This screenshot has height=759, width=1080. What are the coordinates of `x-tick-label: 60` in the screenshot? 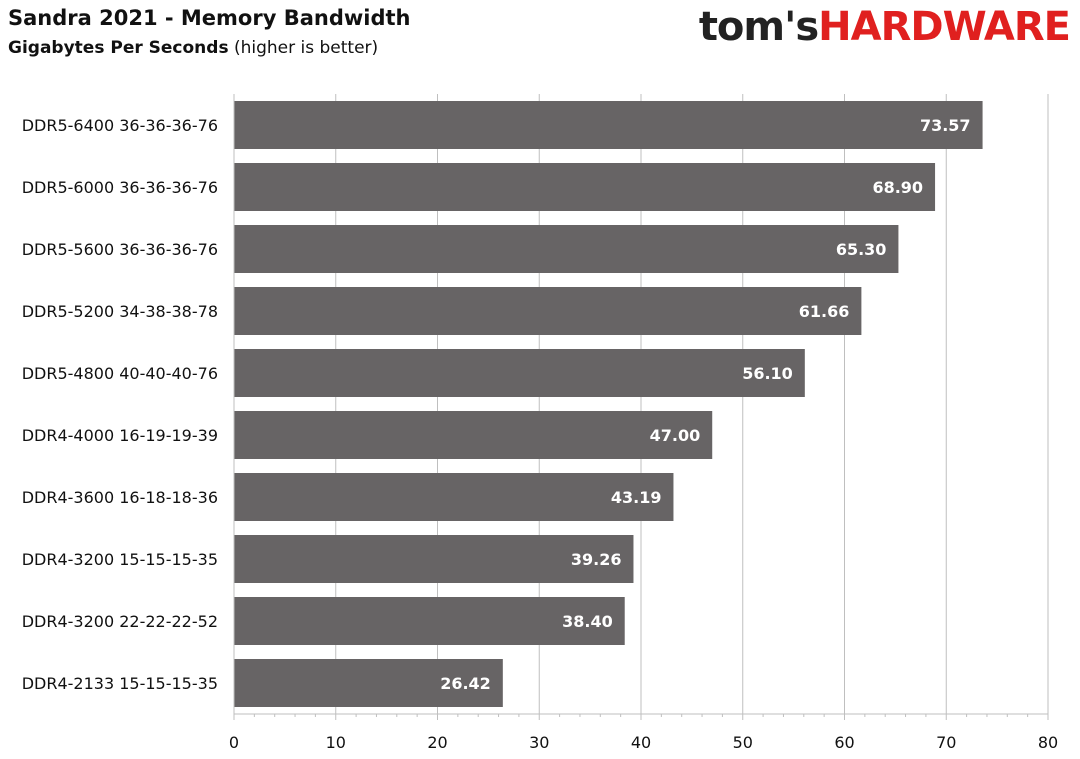 It's located at (844, 742).